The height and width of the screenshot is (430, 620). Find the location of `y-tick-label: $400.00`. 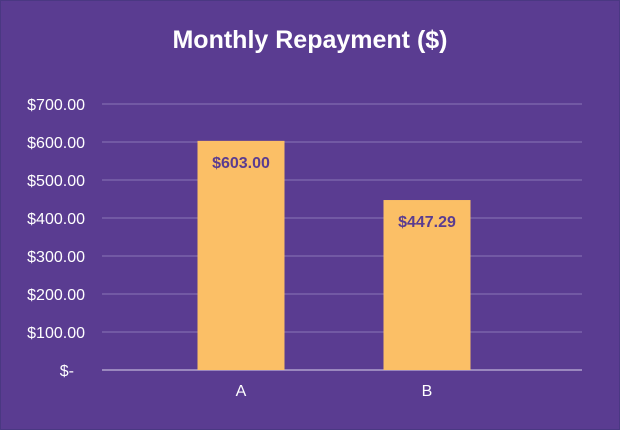

y-tick-label: $400.00 is located at coordinates (56, 219).